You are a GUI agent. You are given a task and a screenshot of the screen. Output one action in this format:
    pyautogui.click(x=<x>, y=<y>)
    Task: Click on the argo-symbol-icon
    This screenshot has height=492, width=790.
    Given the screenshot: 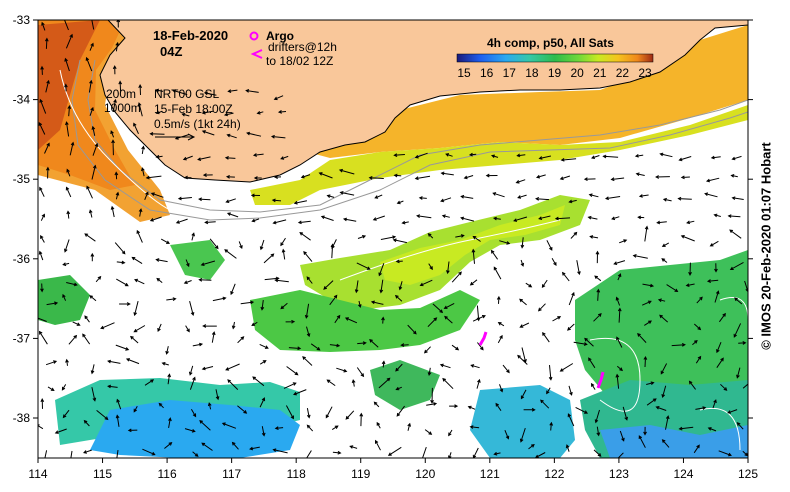 What is the action you would take?
    pyautogui.click(x=254, y=36)
    